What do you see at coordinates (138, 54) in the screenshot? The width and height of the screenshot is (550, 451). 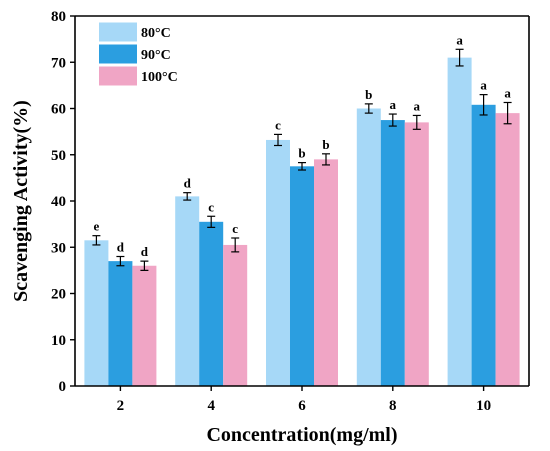 I see `legend: 80°C 90°C 100°C` at bounding box center [138, 54].